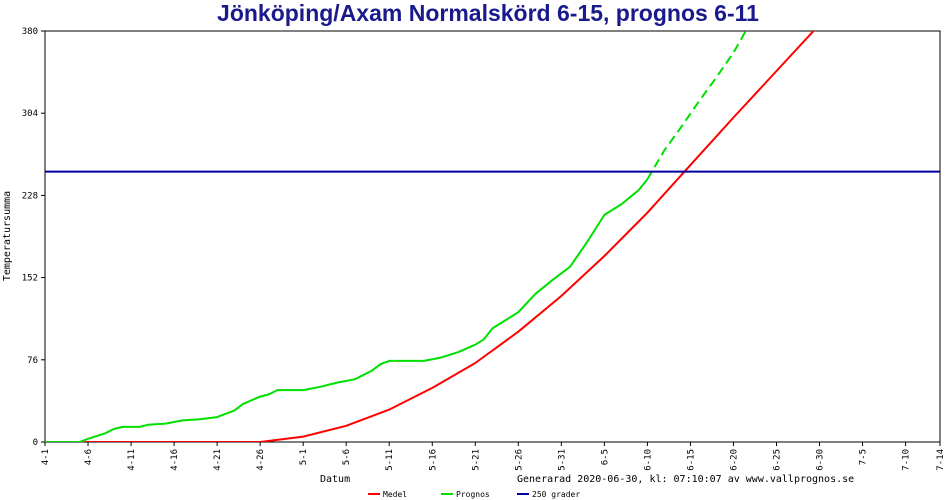 This screenshot has width=950, height=500. I want to click on x-tick-label: 7-14, so click(941, 460).